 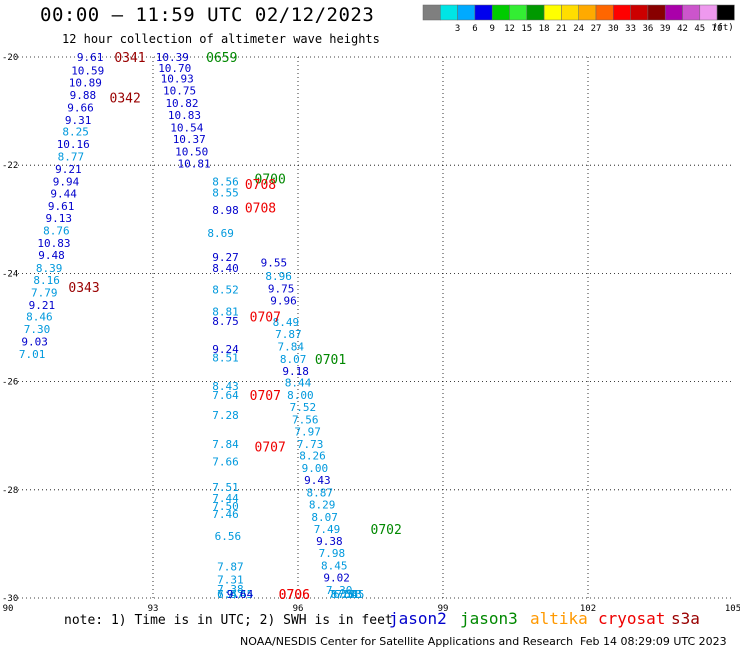 I want to click on wave-height-point: 7.30, so click(x=339, y=590).